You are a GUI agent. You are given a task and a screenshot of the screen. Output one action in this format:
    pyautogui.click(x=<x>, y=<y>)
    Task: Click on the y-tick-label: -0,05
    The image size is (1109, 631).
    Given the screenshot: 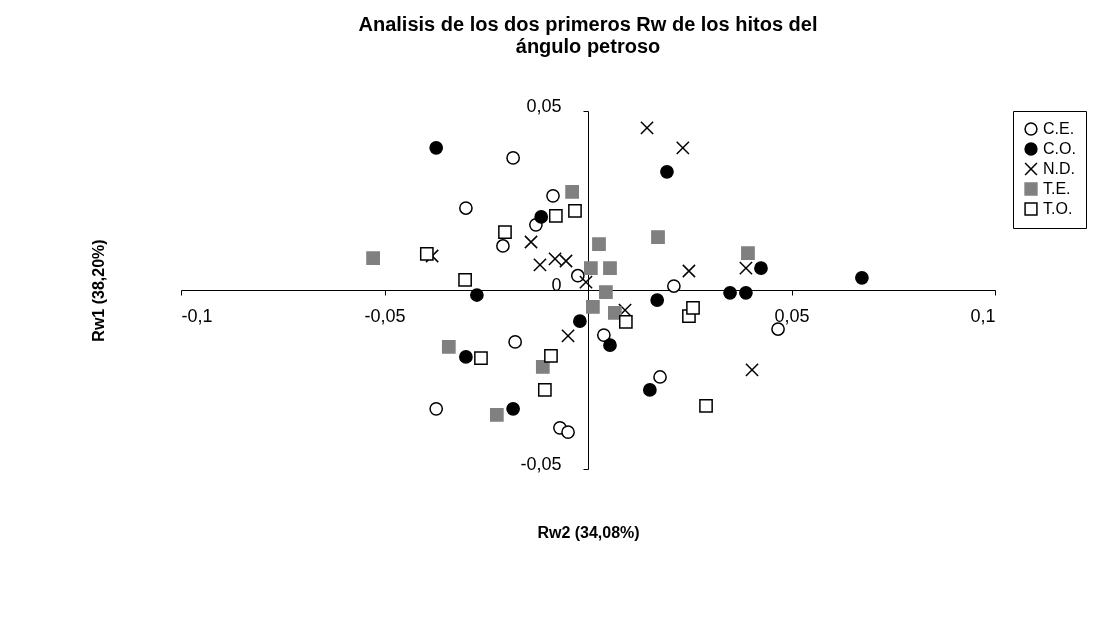 What is the action you would take?
    pyautogui.click(x=541, y=463)
    